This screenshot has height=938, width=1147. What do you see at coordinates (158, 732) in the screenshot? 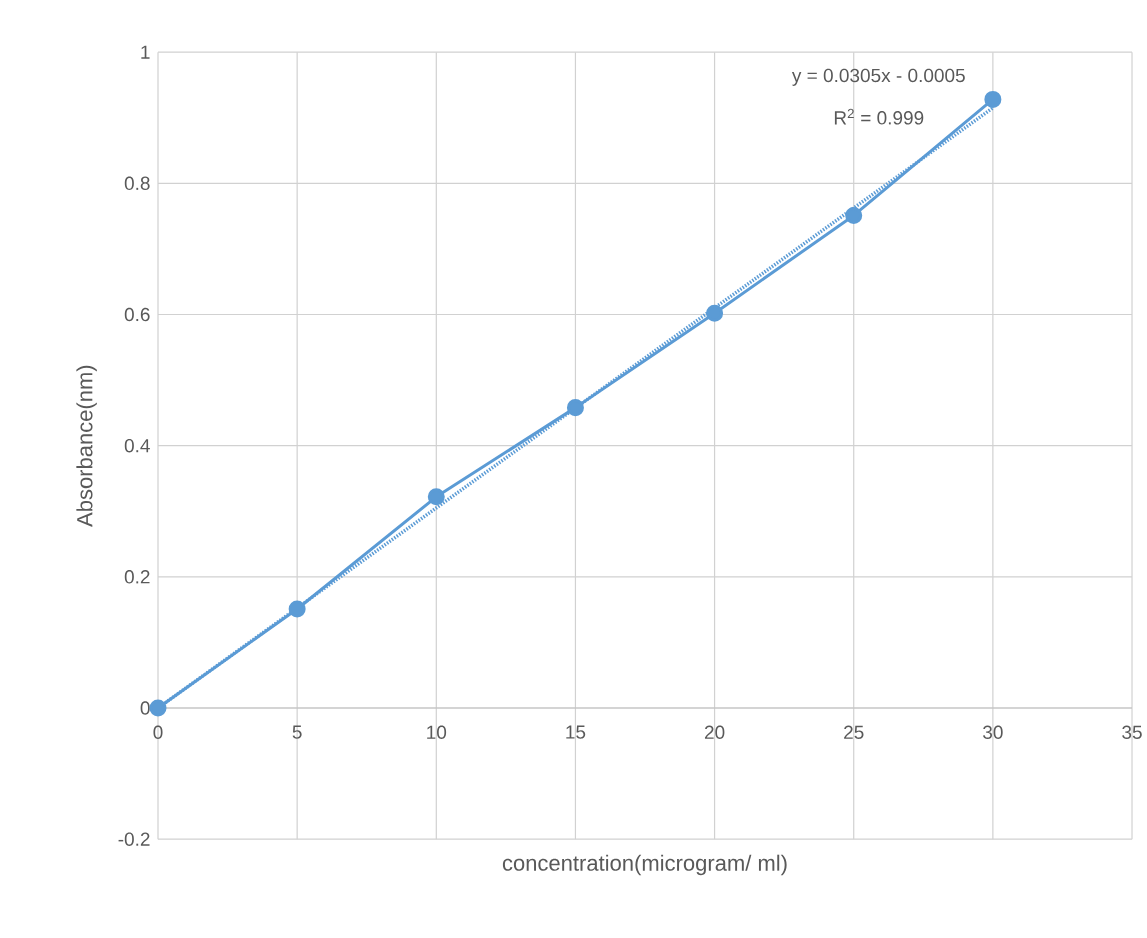
I see `x-tick-label: 0` at bounding box center [158, 732].